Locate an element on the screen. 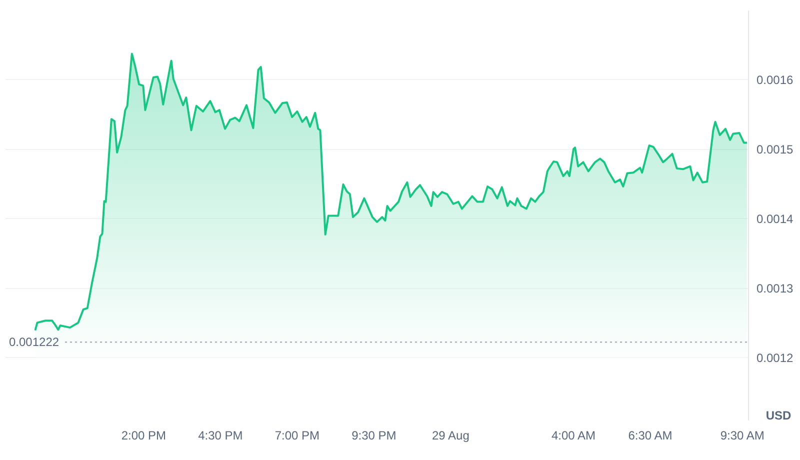 Image resolution: width=800 pixels, height=460 pixels. x-tick-label: 4:00 AM is located at coordinates (573, 435).